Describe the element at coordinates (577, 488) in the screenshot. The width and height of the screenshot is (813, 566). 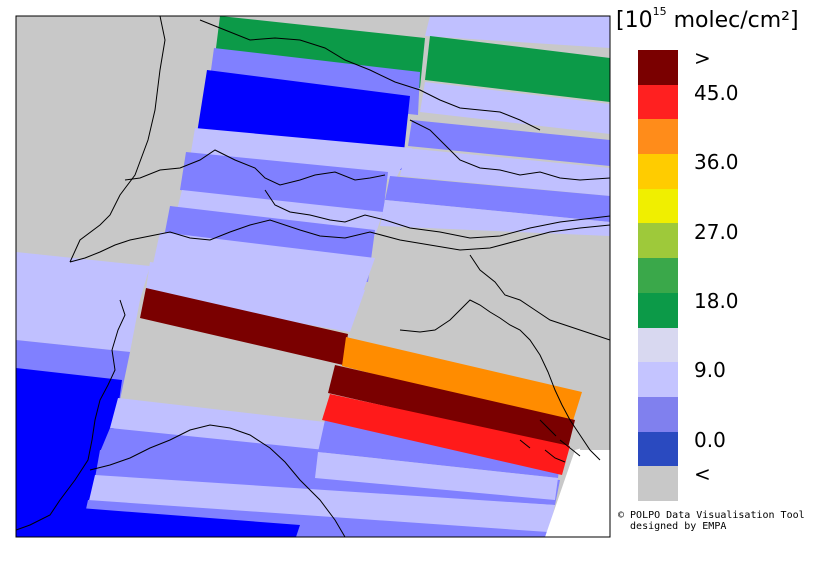
I see `no-data-corner` at that location.